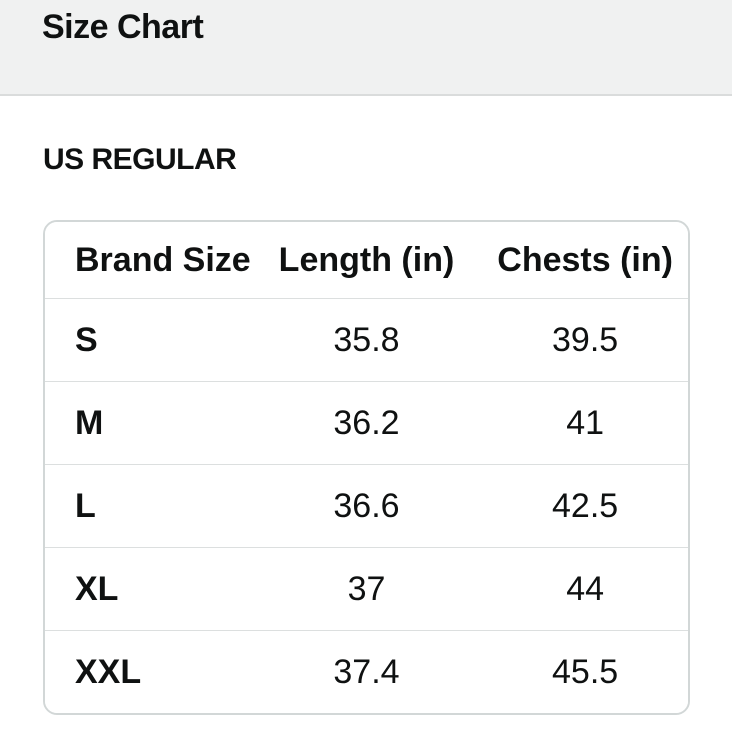 Image resolution: width=732 pixels, height=732 pixels. I want to click on size-table-head: Brand Size Length (in) Chests (in), so click(366, 260).